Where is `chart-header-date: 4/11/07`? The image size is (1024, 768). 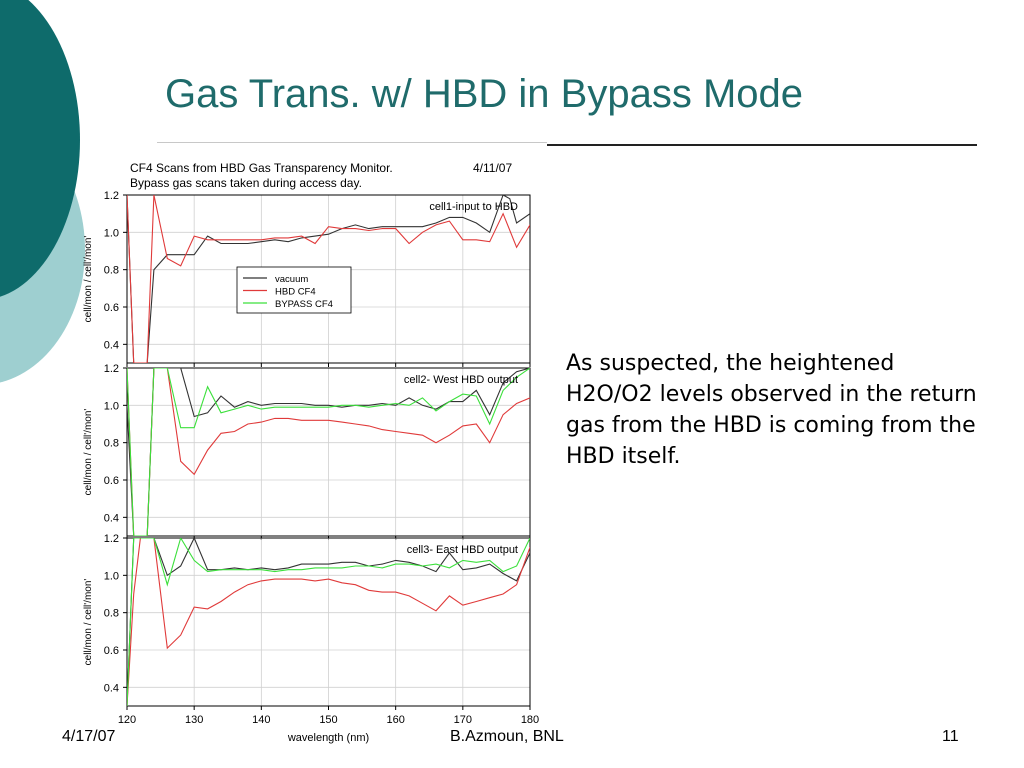 chart-header-date: 4/11/07 is located at coordinates (492, 168).